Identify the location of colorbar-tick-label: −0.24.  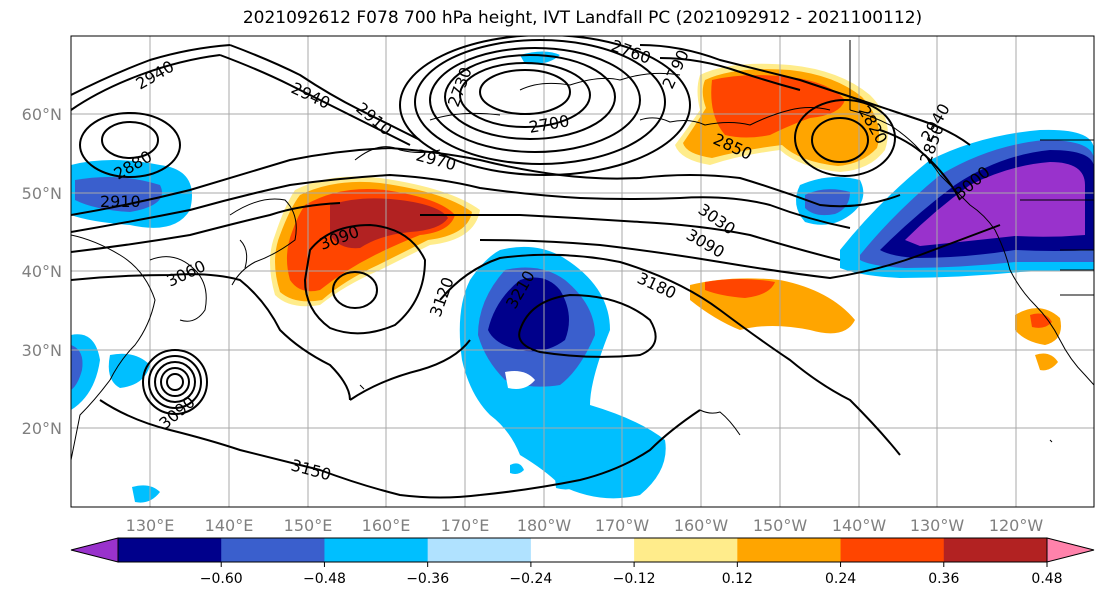
(530, 579).